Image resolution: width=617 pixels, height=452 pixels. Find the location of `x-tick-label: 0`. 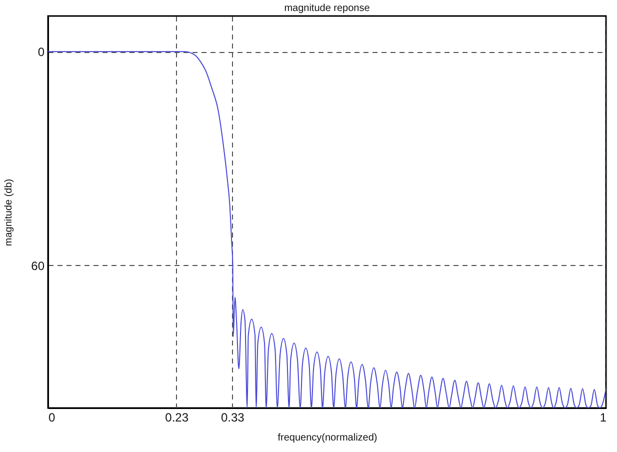

x-tick-label: 0 is located at coordinates (52, 417).